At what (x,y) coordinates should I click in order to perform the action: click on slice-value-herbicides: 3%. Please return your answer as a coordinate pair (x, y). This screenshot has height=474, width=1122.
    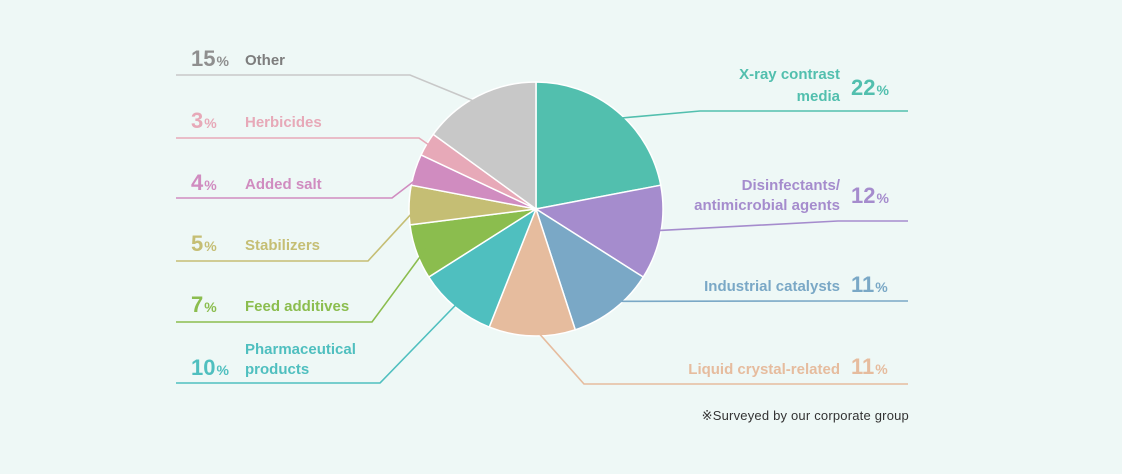
    Looking at the image, I should click on (204, 120).